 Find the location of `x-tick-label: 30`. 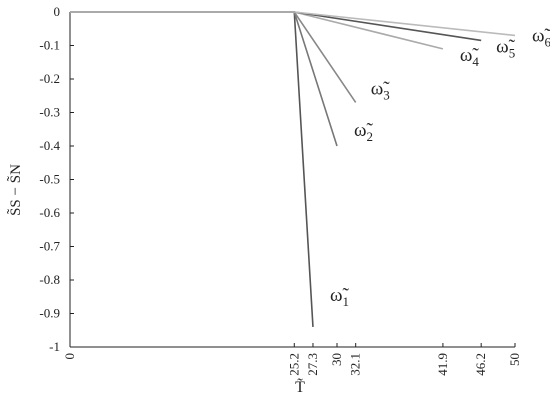

x-tick-label: 30 is located at coordinates (336, 359).